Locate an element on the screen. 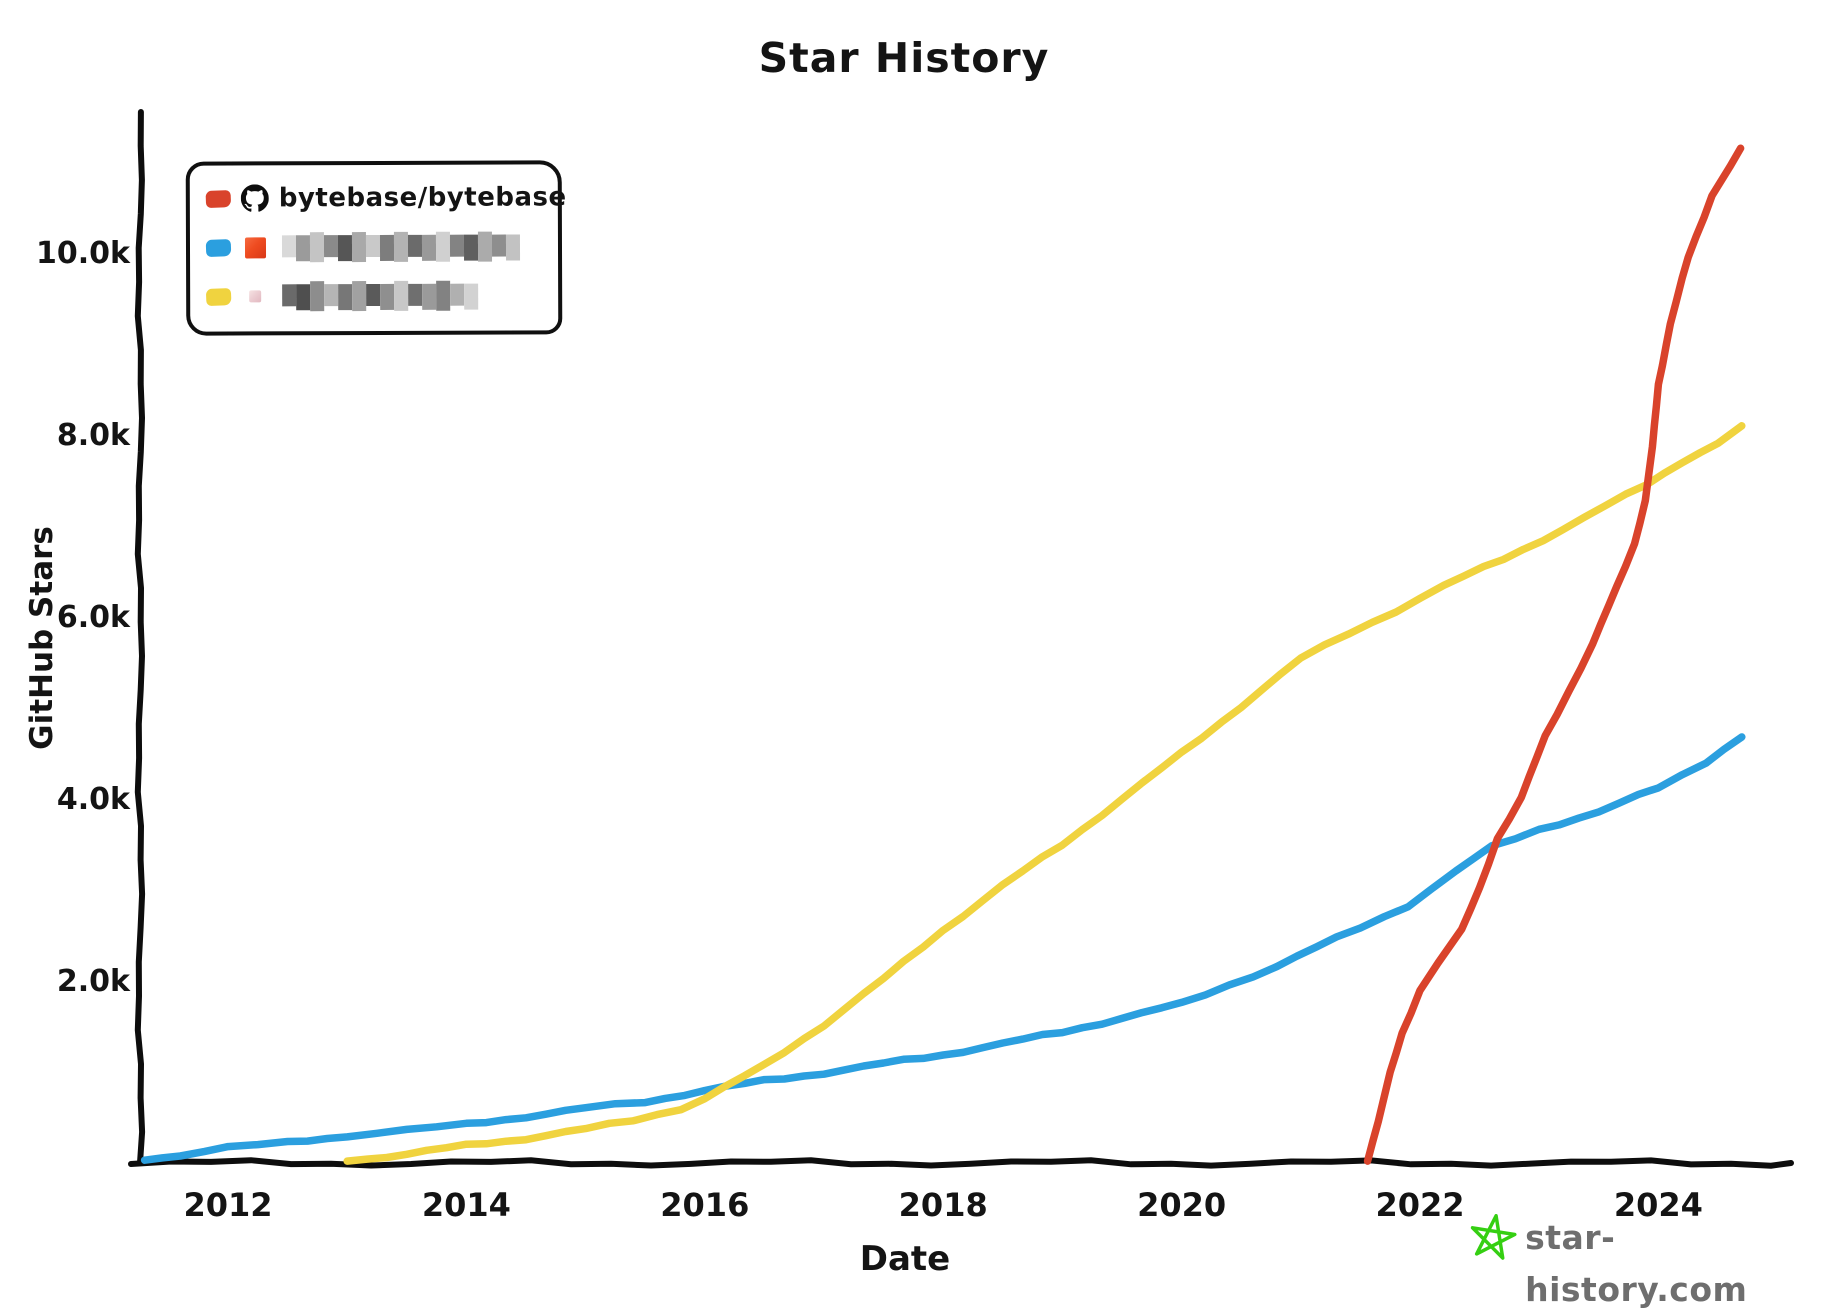 This screenshot has width=1832, height=1308. x-axis-line is located at coordinates (961, 1163).